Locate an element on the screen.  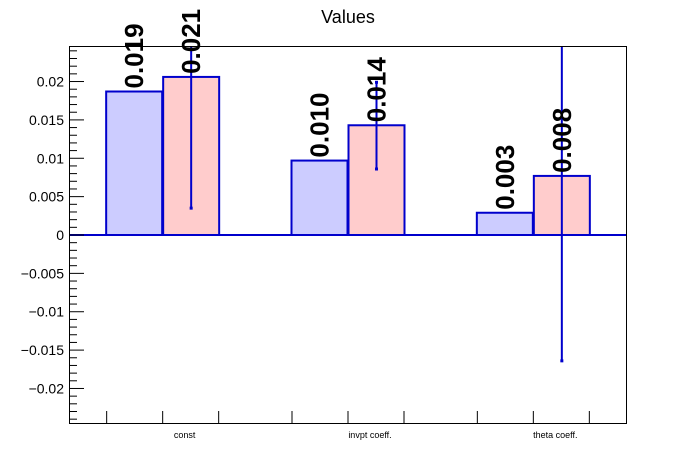
y-tick-label: −0.005 is located at coordinates (42, 273).